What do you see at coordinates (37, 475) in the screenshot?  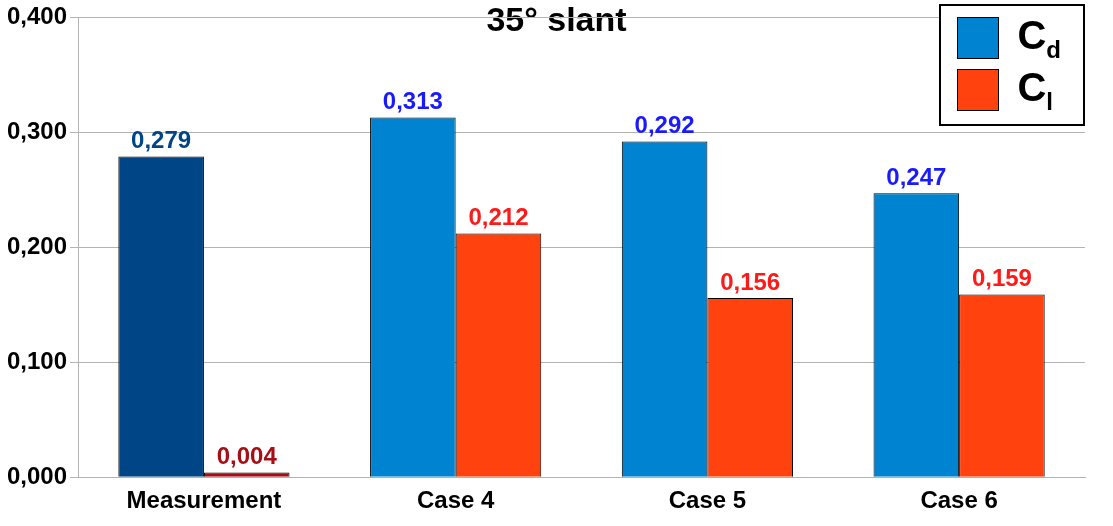 I see `y-tick-label: 0,000` at bounding box center [37, 475].